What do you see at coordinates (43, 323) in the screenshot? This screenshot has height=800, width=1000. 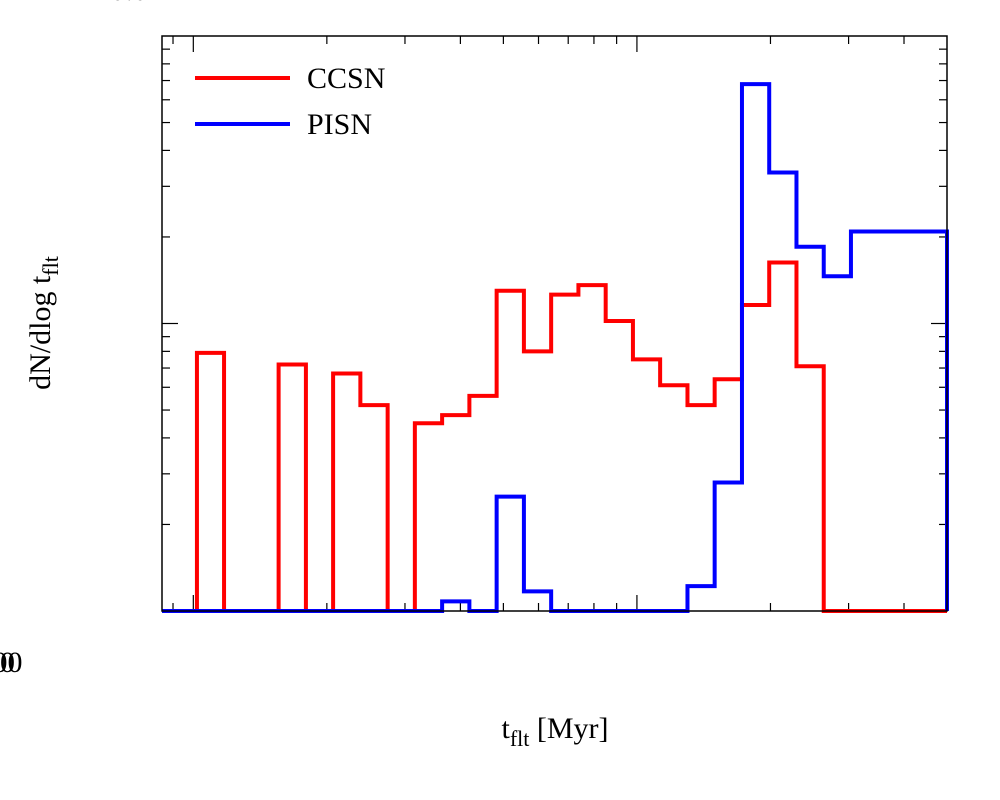 I see `y-axis-label: dN/dlog tflt` at bounding box center [43, 323].